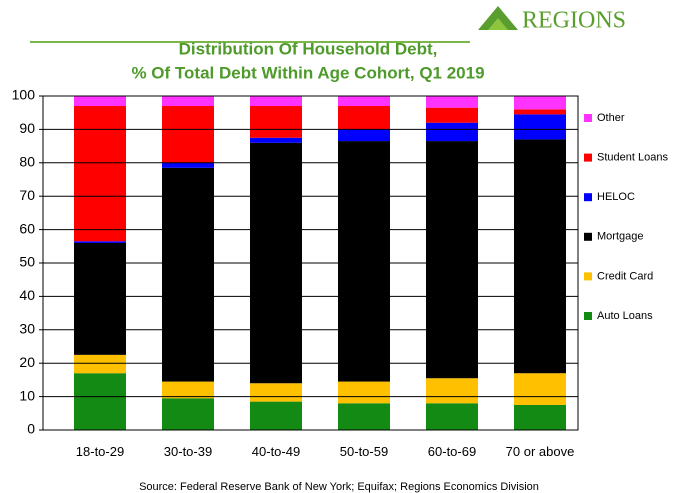 The image size is (678, 493). I want to click on chart-title: Distribution Of Household Debt,, so click(308, 48).